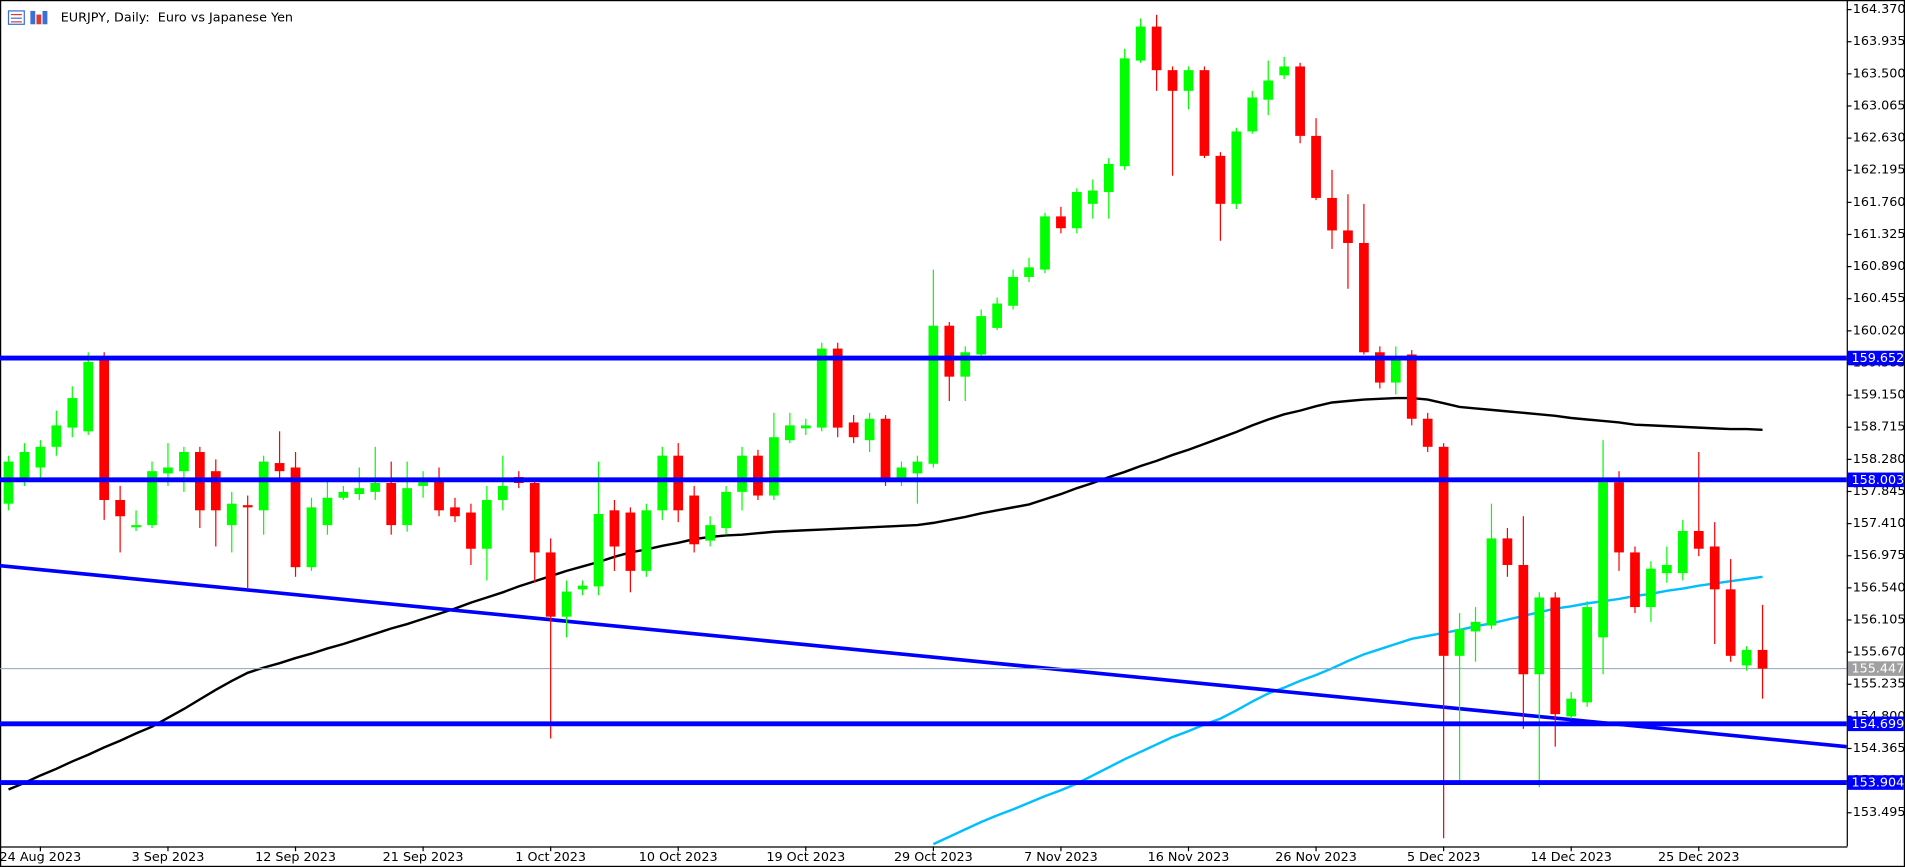  What do you see at coordinates (1879, 523) in the screenshot?
I see `y-tick-label: 157.410` at bounding box center [1879, 523].